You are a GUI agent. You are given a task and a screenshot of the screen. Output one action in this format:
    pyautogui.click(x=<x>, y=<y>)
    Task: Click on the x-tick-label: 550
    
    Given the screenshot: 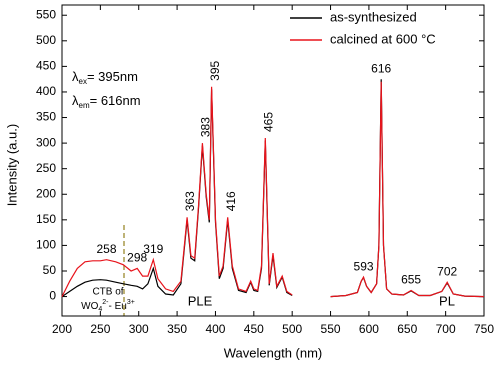 What is the action you would take?
    pyautogui.click(x=331, y=329)
    